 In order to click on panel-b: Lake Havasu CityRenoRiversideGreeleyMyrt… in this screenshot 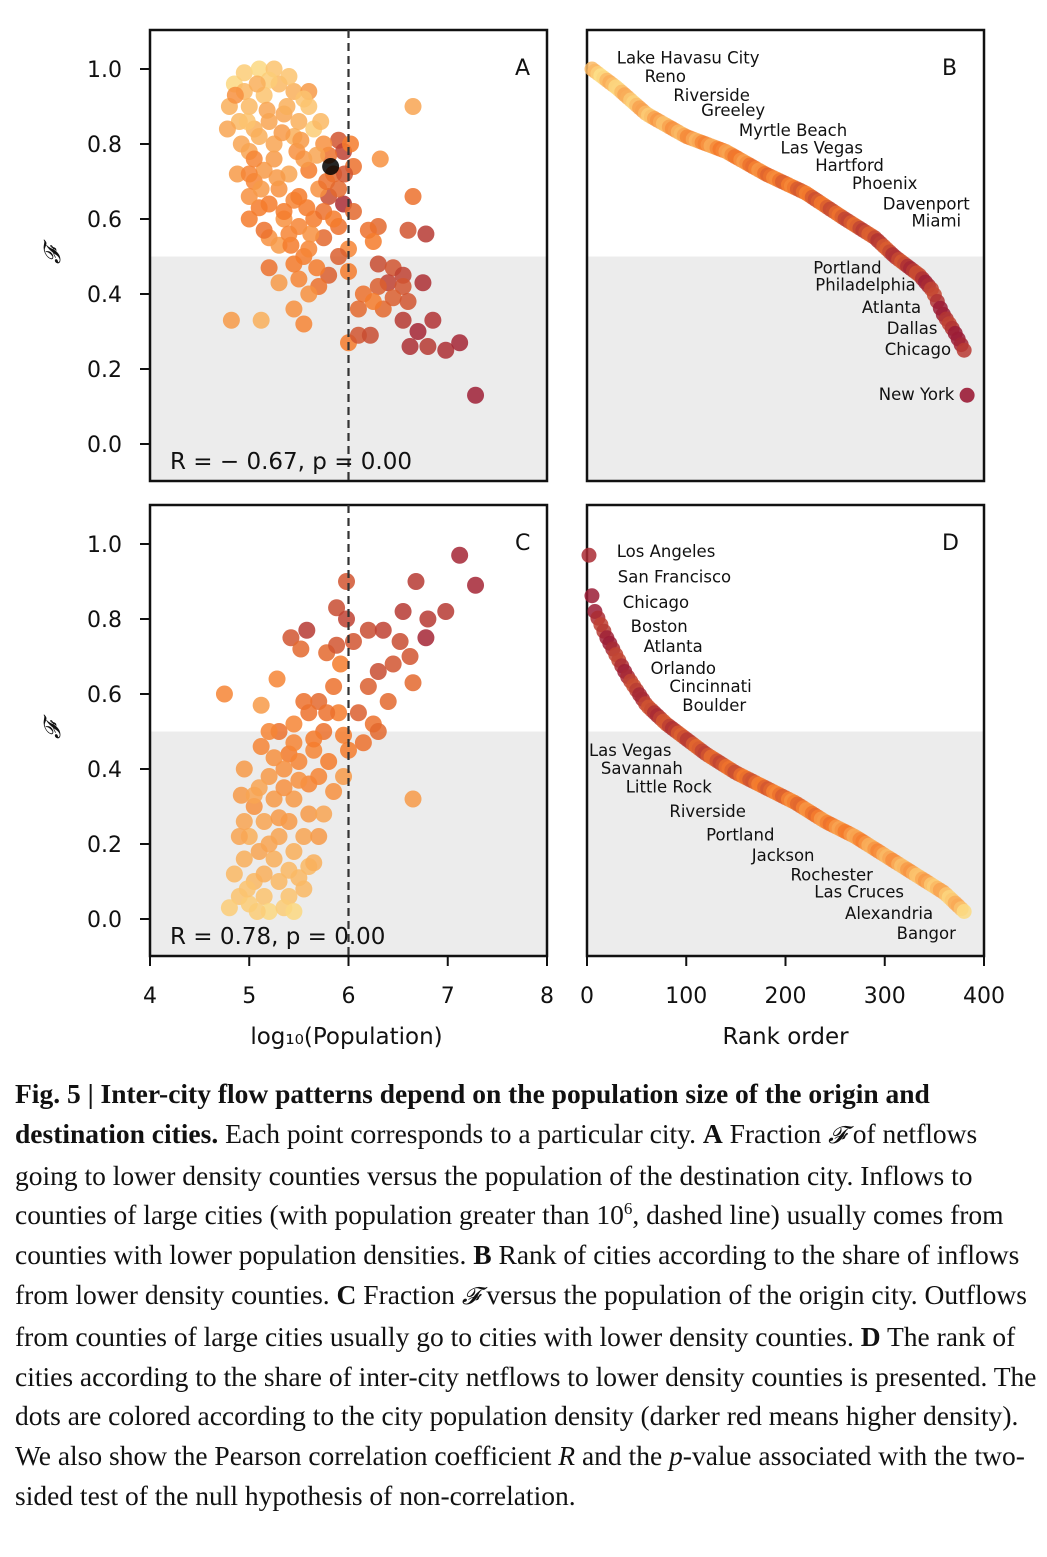, I will do `click(785, 255)`.